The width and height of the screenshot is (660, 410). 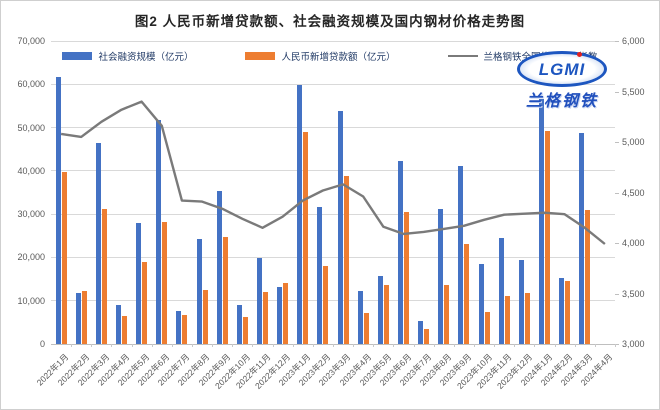 What do you see at coordinates (562, 69) in the screenshot?
I see `lgmi-logo-ellipse: LGMI` at bounding box center [562, 69].